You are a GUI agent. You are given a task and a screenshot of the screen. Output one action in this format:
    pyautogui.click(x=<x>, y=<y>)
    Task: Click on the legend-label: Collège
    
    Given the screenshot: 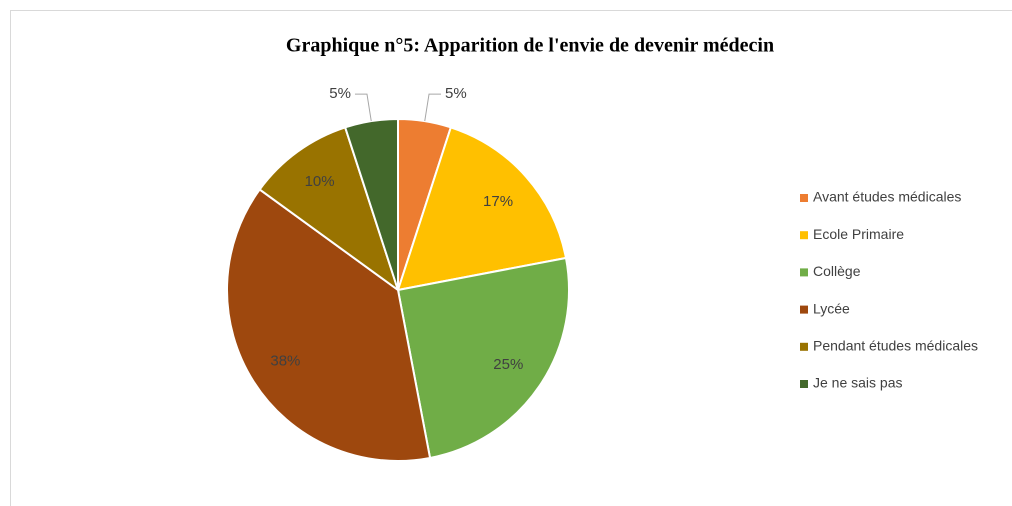 What is the action you would take?
    pyautogui.click(x=837, y=271)
    